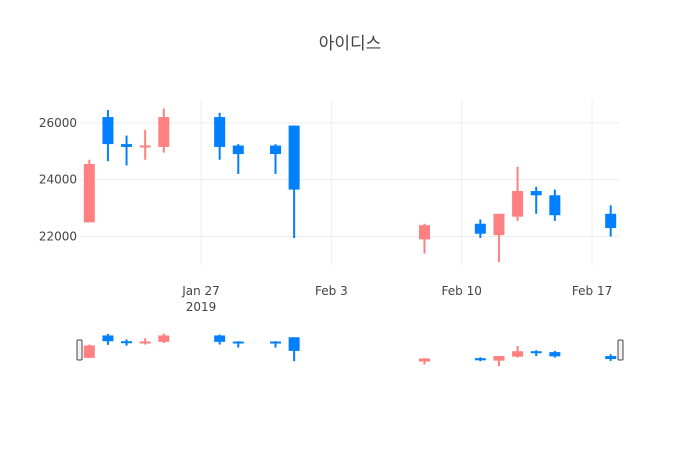  What do you see at coordinates (200, 291) in the screenshot?
I see `x-tick-label: Jan 27` at bounding box center [200, 291].